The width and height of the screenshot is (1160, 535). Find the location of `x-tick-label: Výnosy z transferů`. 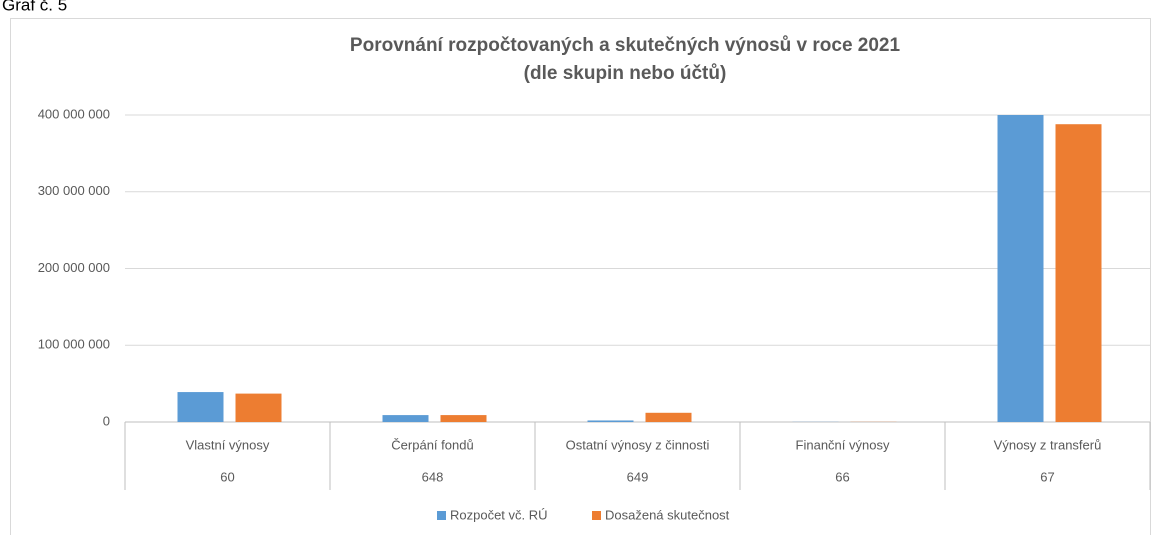

x-tick-label: Výnosy z transferů is located at coordinates (1048, 444).